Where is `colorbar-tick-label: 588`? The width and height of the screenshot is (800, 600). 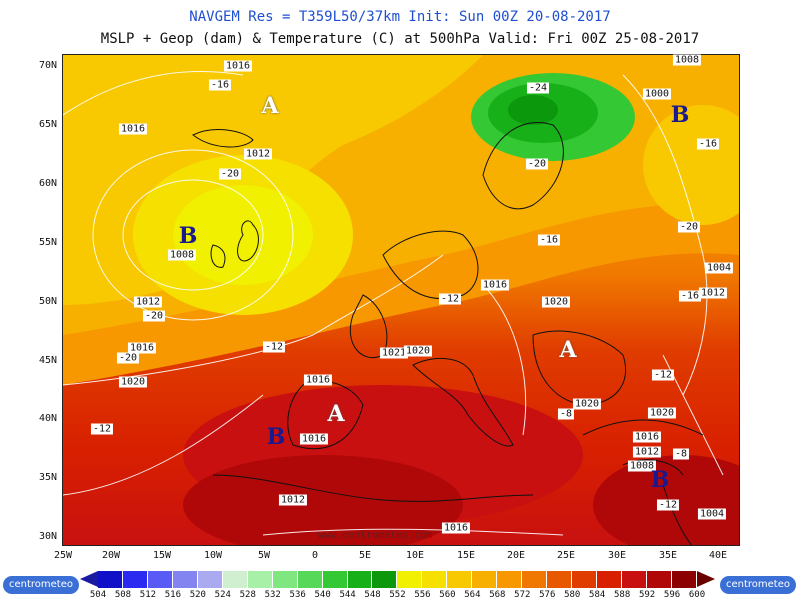 colorbar-tick-label: 588 is located at coordinates (622, 595).